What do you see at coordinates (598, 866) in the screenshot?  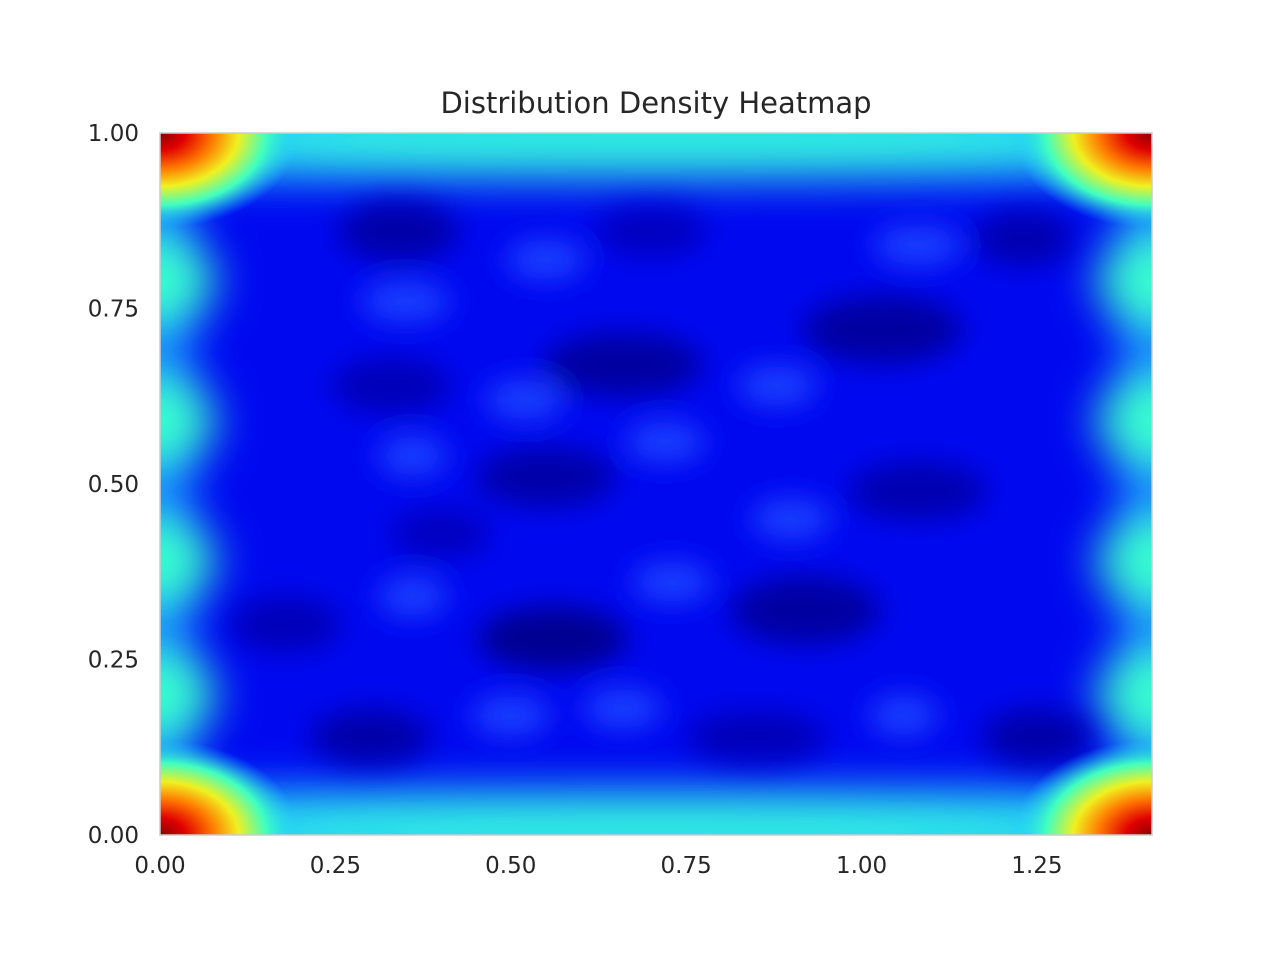 I see `x-axis: 0.00 0.25 0.50 0.75 1.00 1.25` at bounding box center [598, 866].